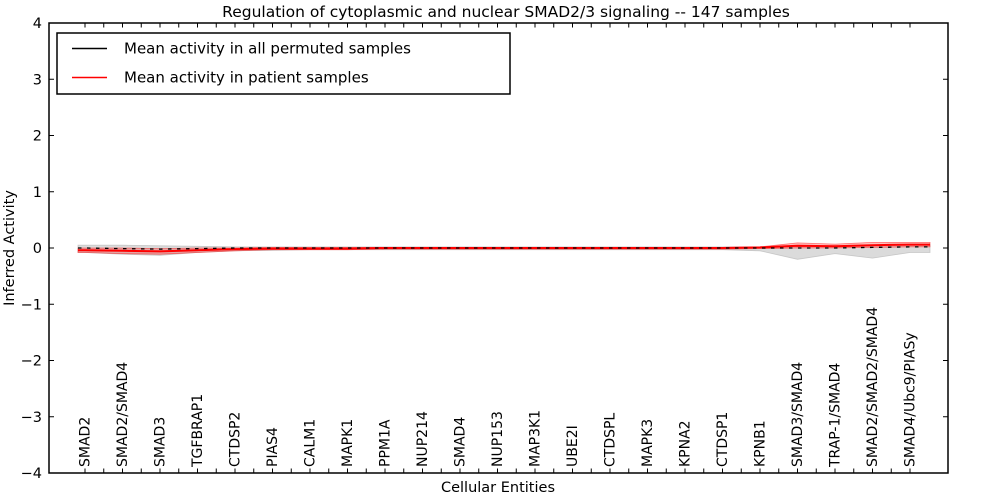 The image size is (1000, 504). What do you see at coordinates (198, 431) in the screenshot?
I see `x-tick-label: TGFBRAP1` at bounding box center [198, 431].